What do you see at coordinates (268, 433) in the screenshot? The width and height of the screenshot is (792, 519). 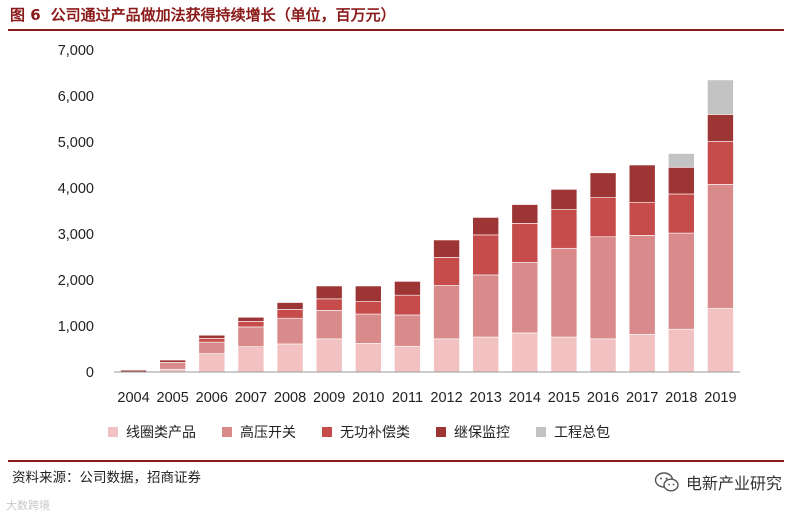 I see `legend-label: 高压开关` at bounding box center [268, 433].